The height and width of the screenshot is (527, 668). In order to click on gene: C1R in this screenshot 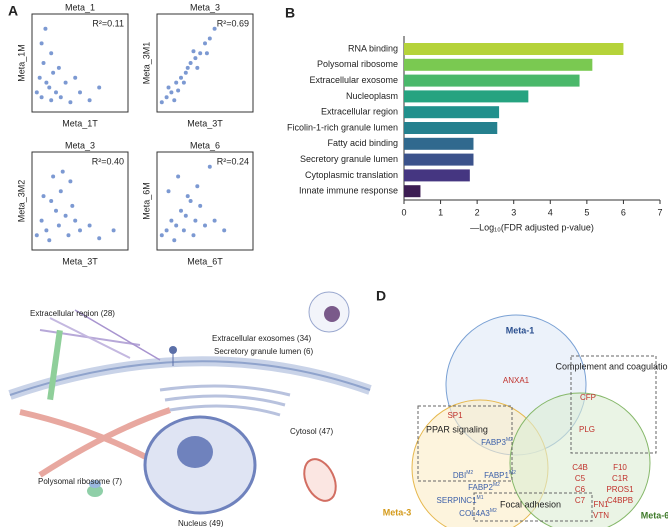, I will do `click(620, 478)`.